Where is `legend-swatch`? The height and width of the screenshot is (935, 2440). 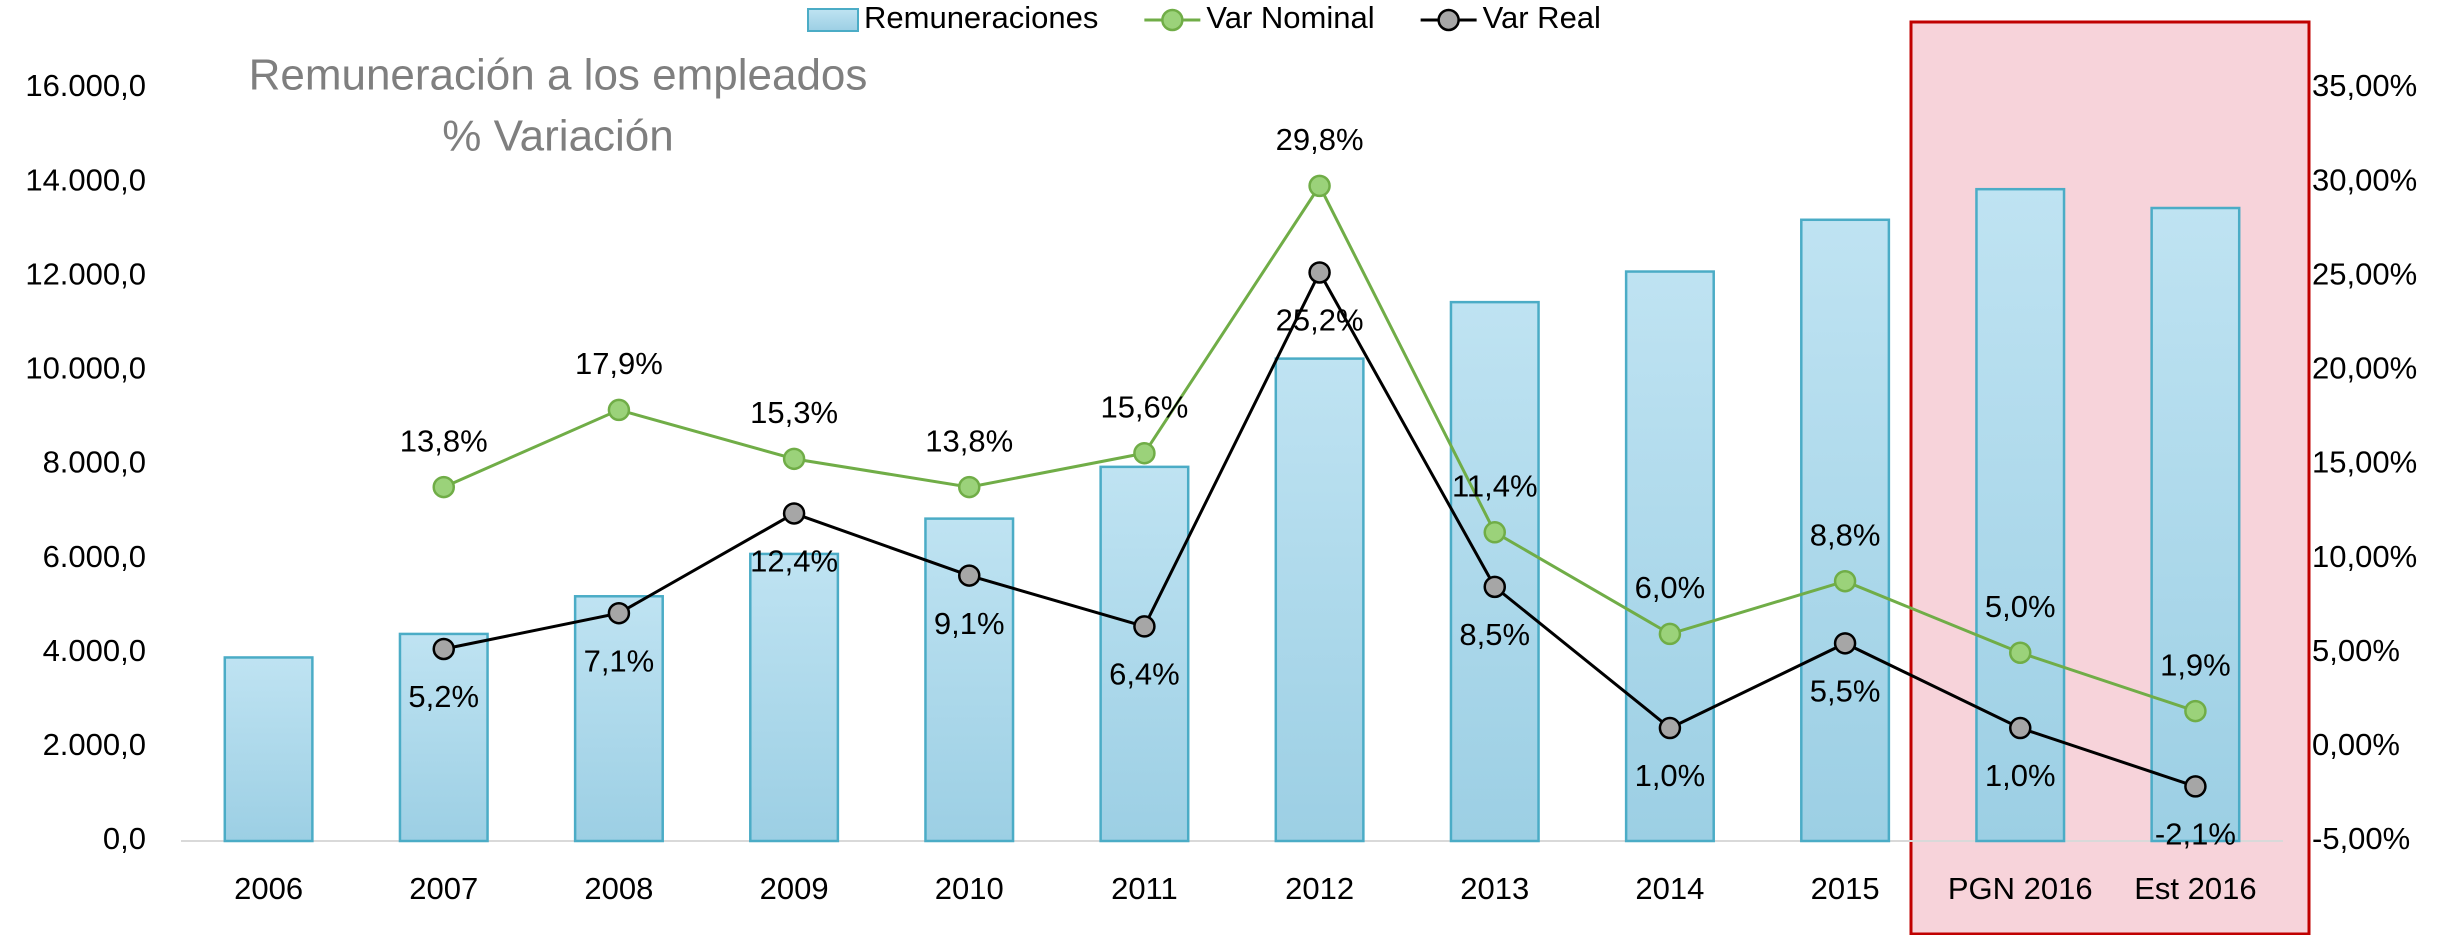
legend-swatch is located at coordinates (833, 20).